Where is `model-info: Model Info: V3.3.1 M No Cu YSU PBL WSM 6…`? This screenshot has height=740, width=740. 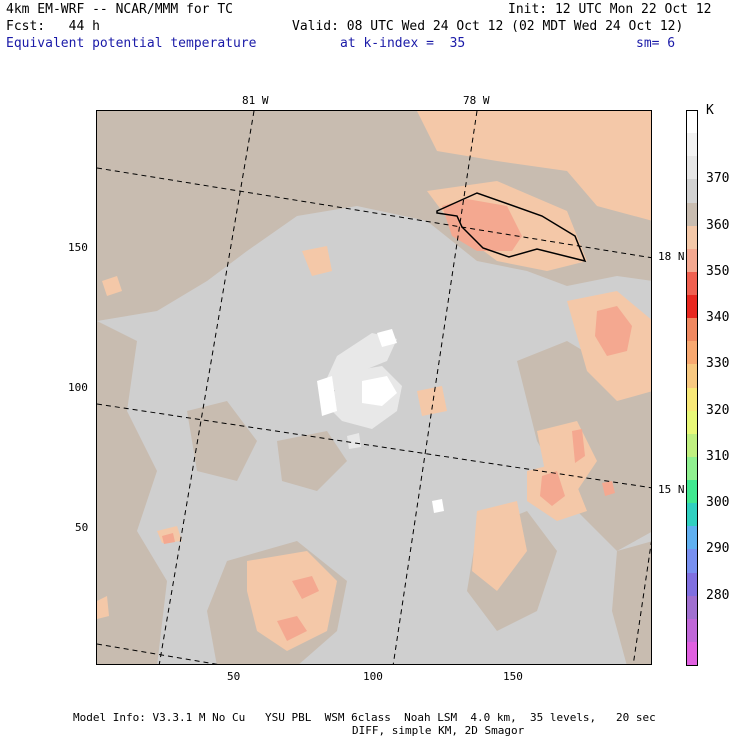
model-info: Model Info: V3.3.1 M No Cu YSU PBL WSM 6… is located at coordinates (364, 717).